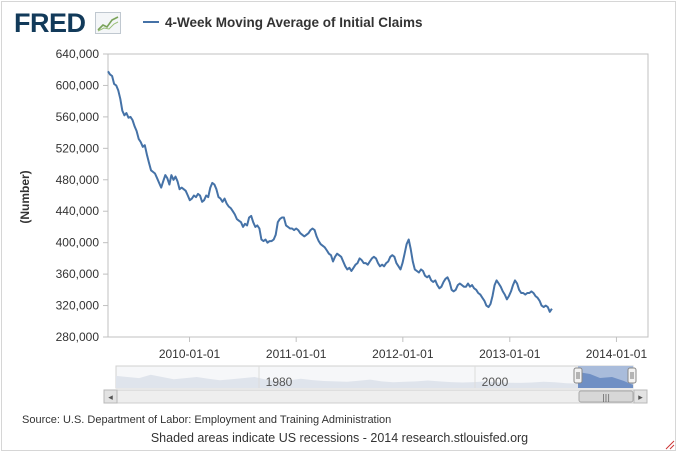 The height and width of the screenshot is (454, 679). What do you see at coordinates (617, 354) in the screenshot?
I see `x-tick-label: 2014-01-01` at bounding box center [617, 354].